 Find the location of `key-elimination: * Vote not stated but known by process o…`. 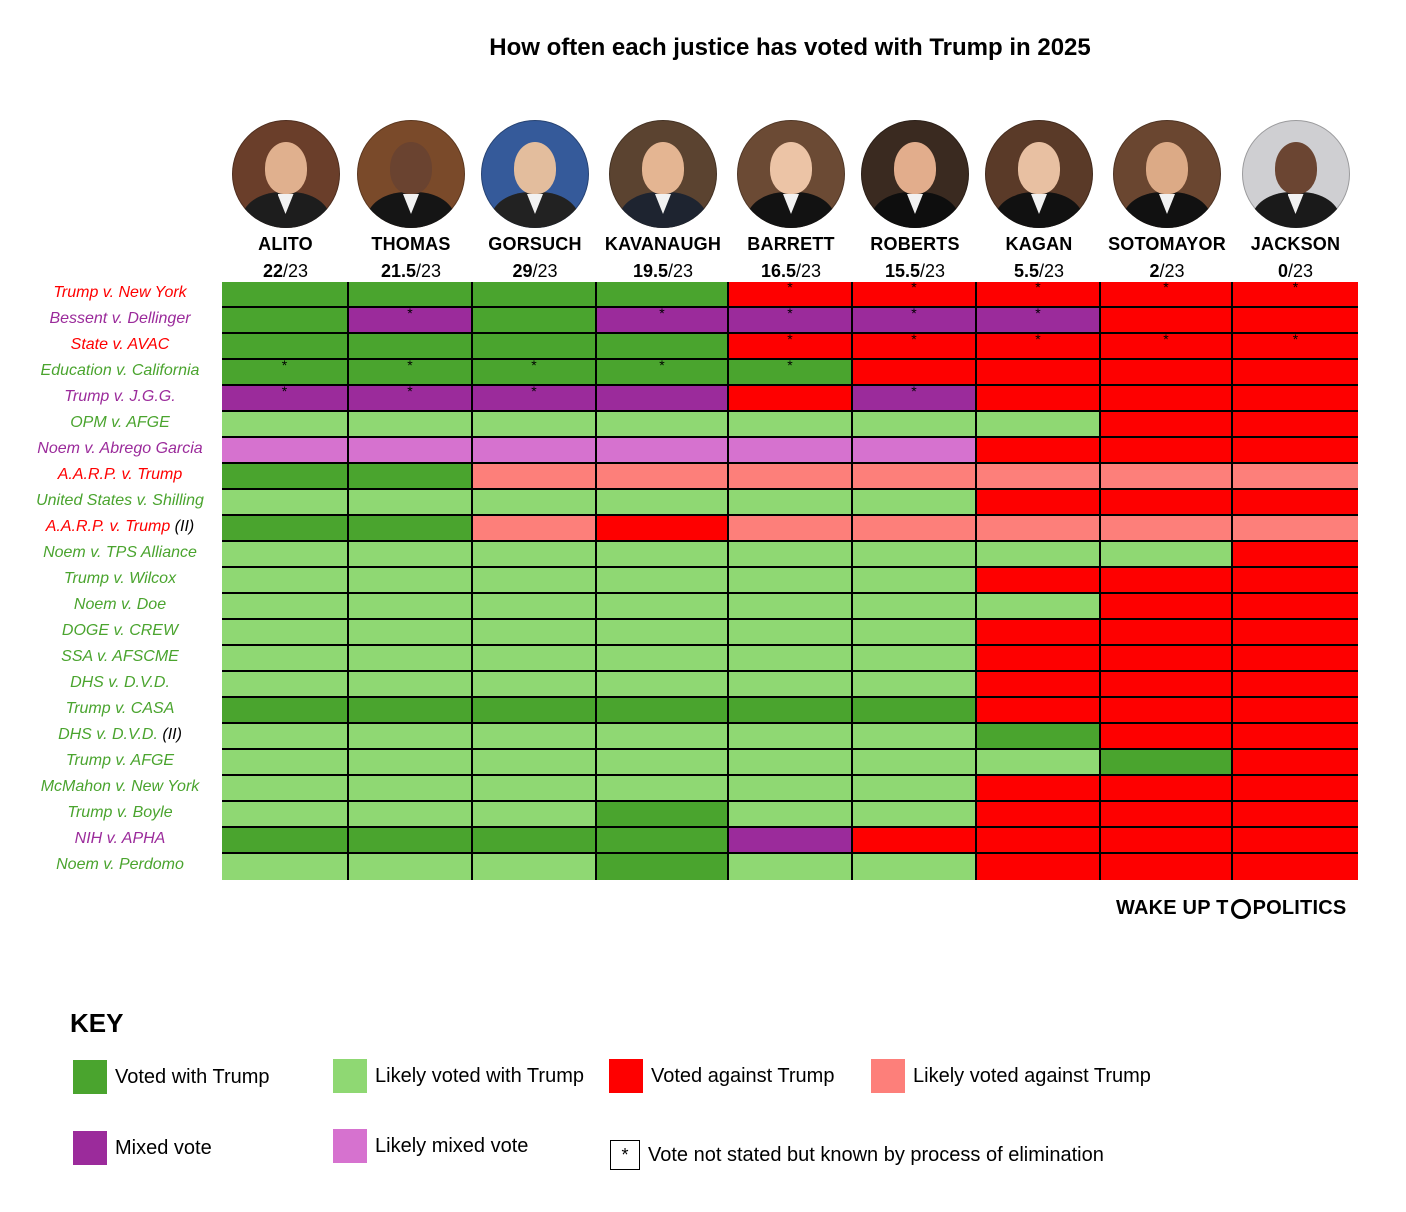

key-elimination: * Vote not stated but known by process o… is located at coordinates (857, 1155).